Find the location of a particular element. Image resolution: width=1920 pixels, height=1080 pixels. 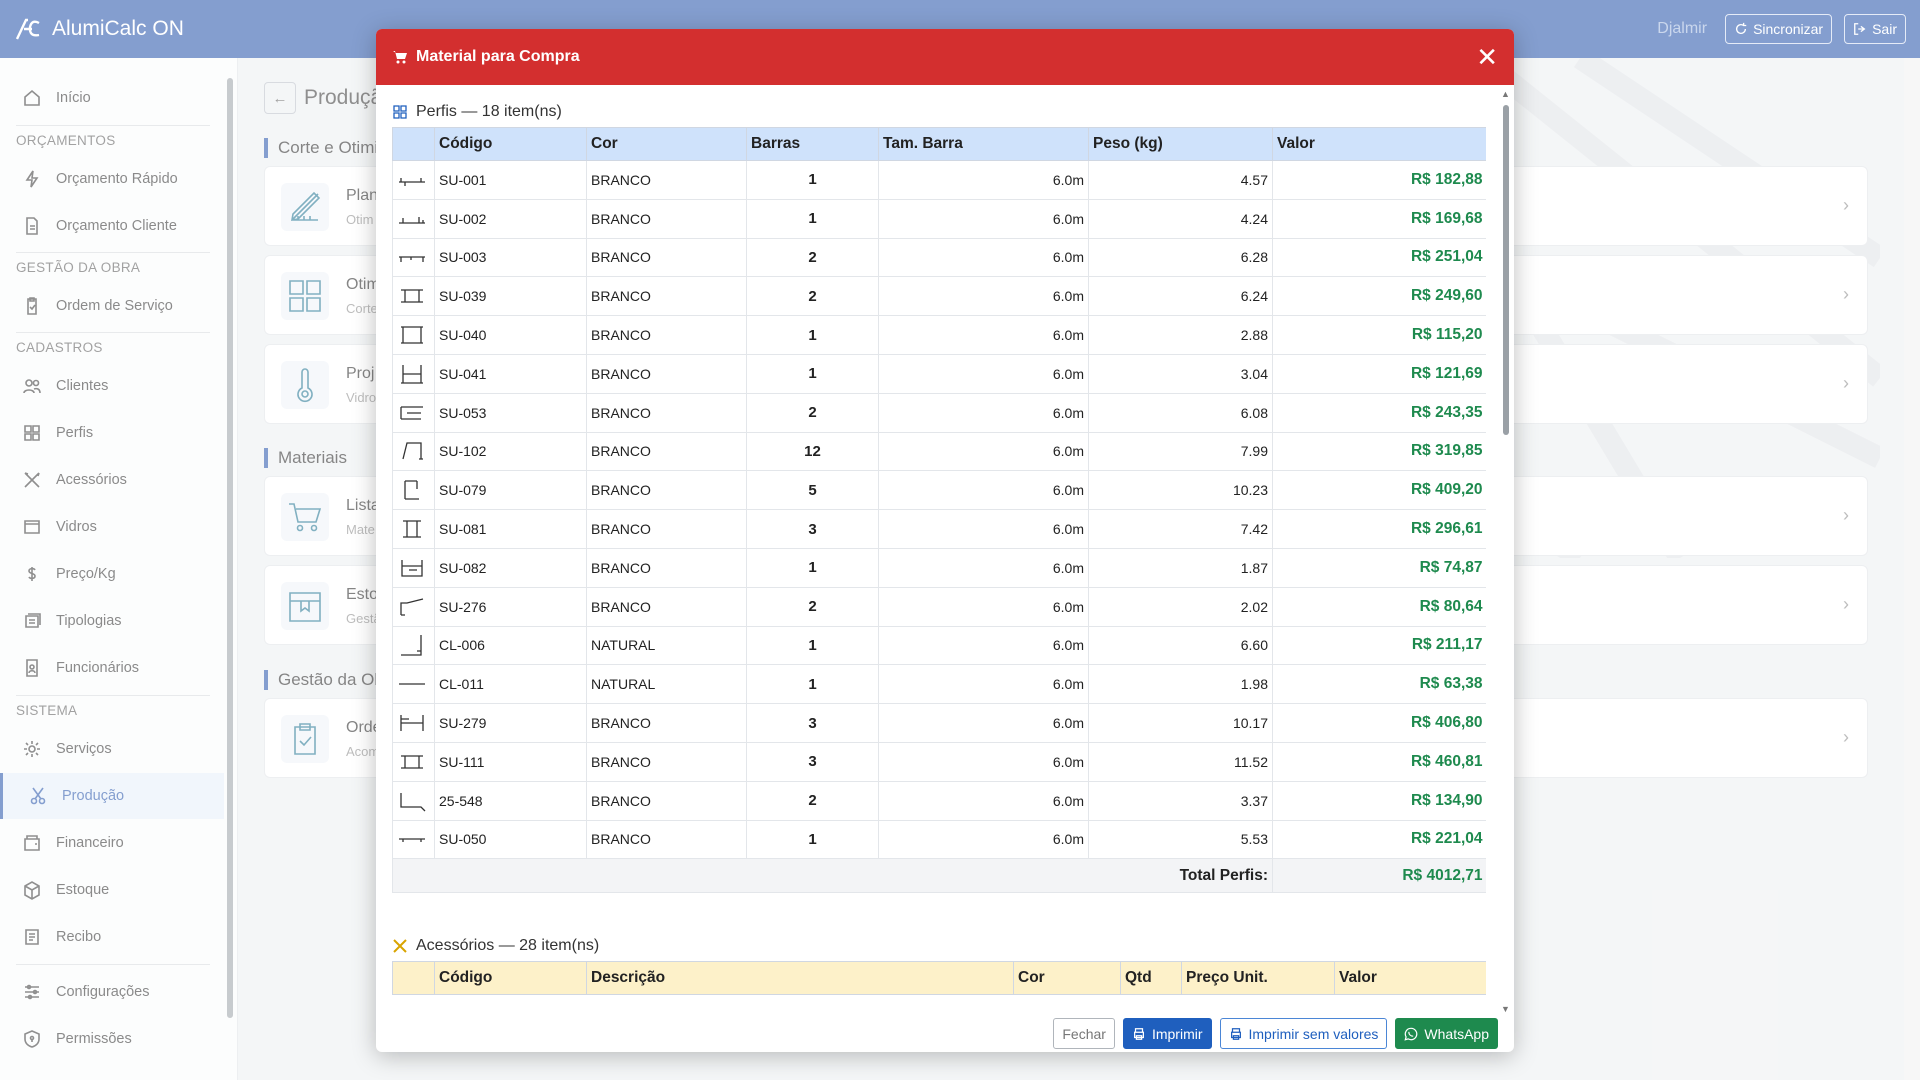

bars-cell: 3 is located at coordinates (812, 762).